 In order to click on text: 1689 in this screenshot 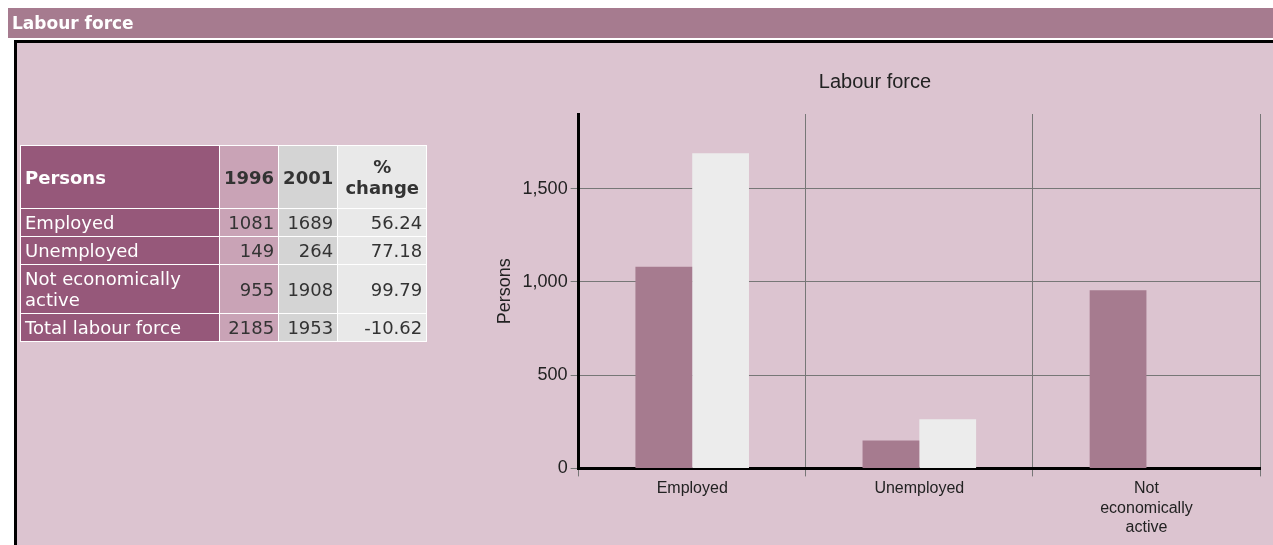, I will do `click(308, 222)`.